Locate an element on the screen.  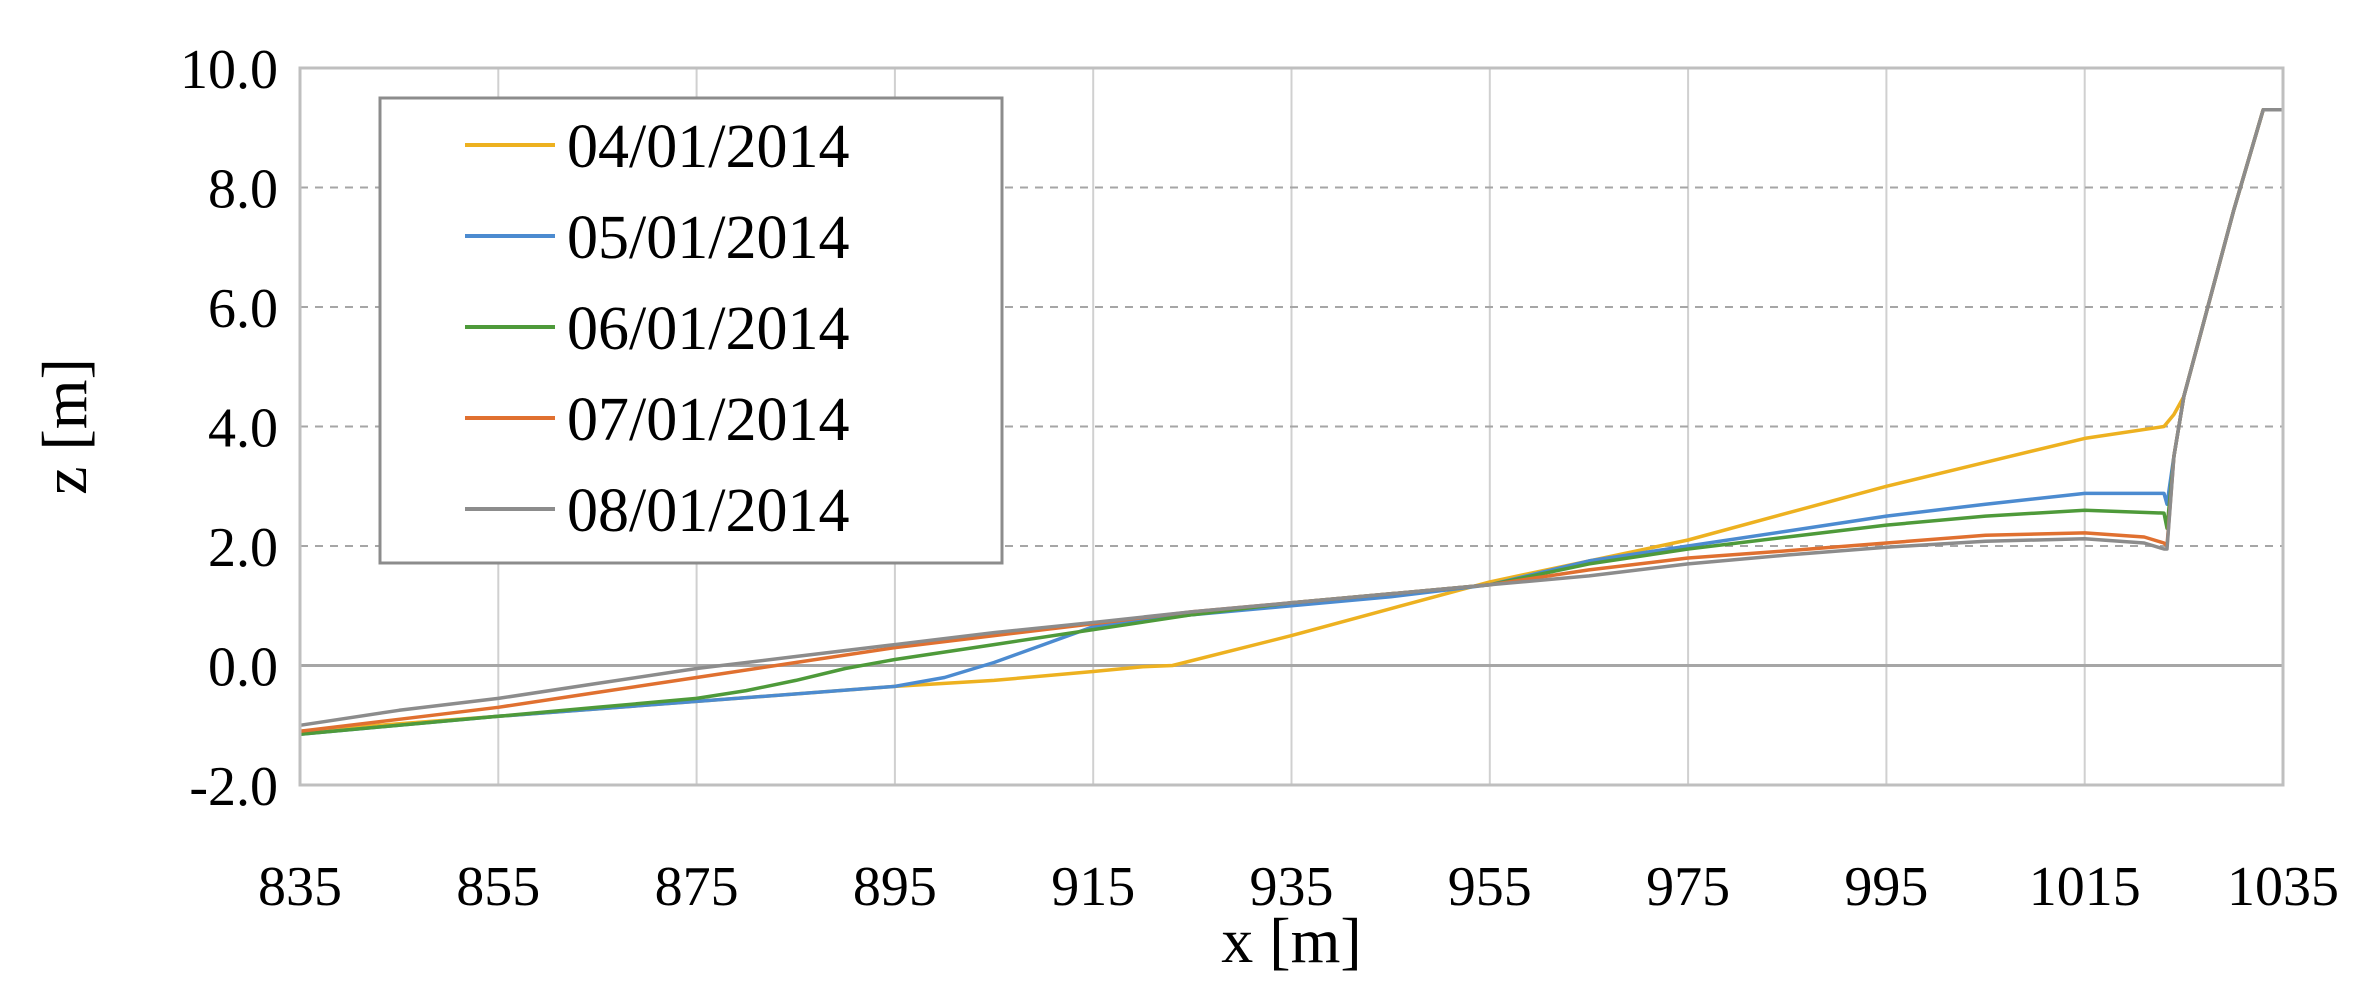
legend-label: 07/01/2014 is located at coordinates (708, 420).